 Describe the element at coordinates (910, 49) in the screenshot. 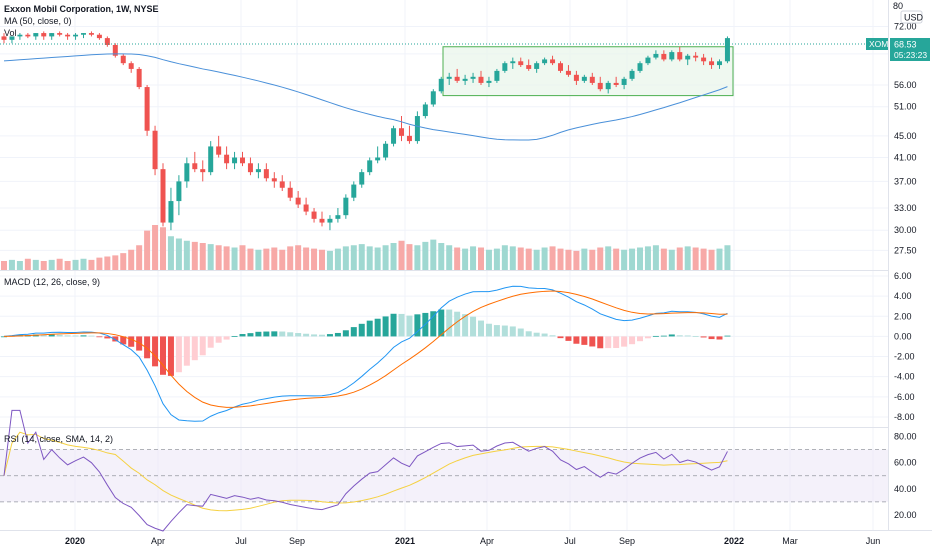

I see `price-tag` at that location.